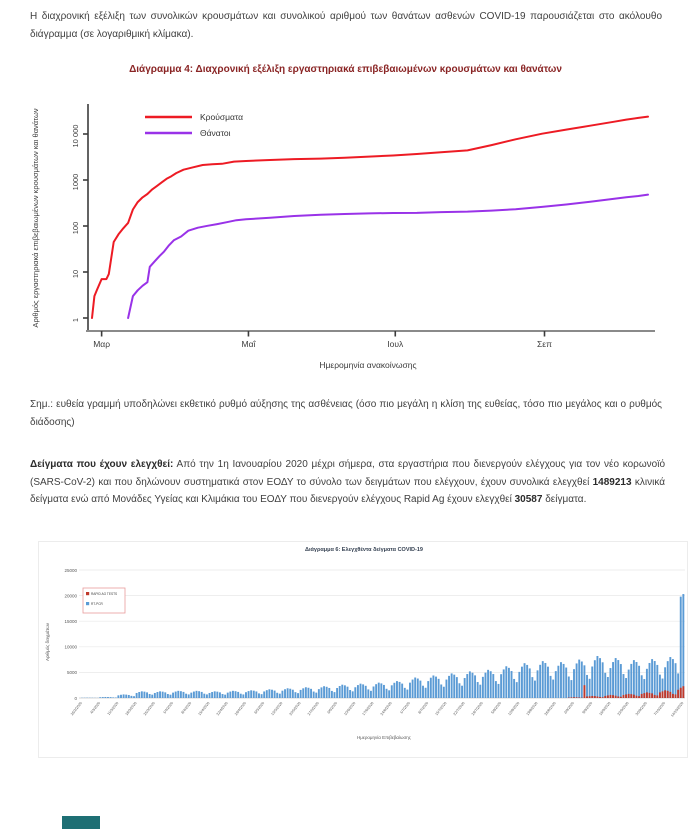 Image resolution: width=691 pixels, height=829 pixels. Describe the element at coordinates (113, 708) in the screenshot. I see `svg-text: 11/3/2020` at that location.